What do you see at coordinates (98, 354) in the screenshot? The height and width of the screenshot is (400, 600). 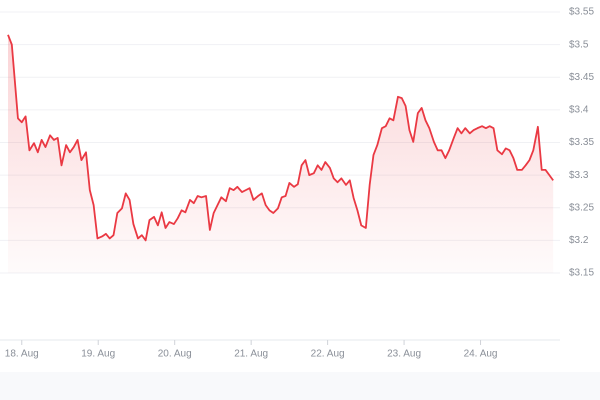 I see `x-tick-label: 19. Aug` at bounding box center [98, 354].